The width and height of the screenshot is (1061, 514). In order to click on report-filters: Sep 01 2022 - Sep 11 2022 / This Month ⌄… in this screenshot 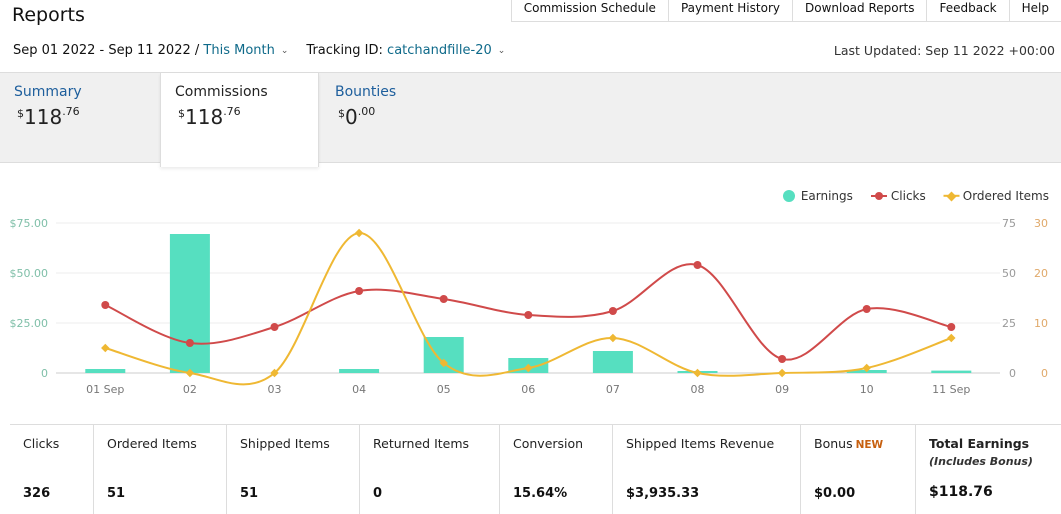, I will do `click(259, 50)`.